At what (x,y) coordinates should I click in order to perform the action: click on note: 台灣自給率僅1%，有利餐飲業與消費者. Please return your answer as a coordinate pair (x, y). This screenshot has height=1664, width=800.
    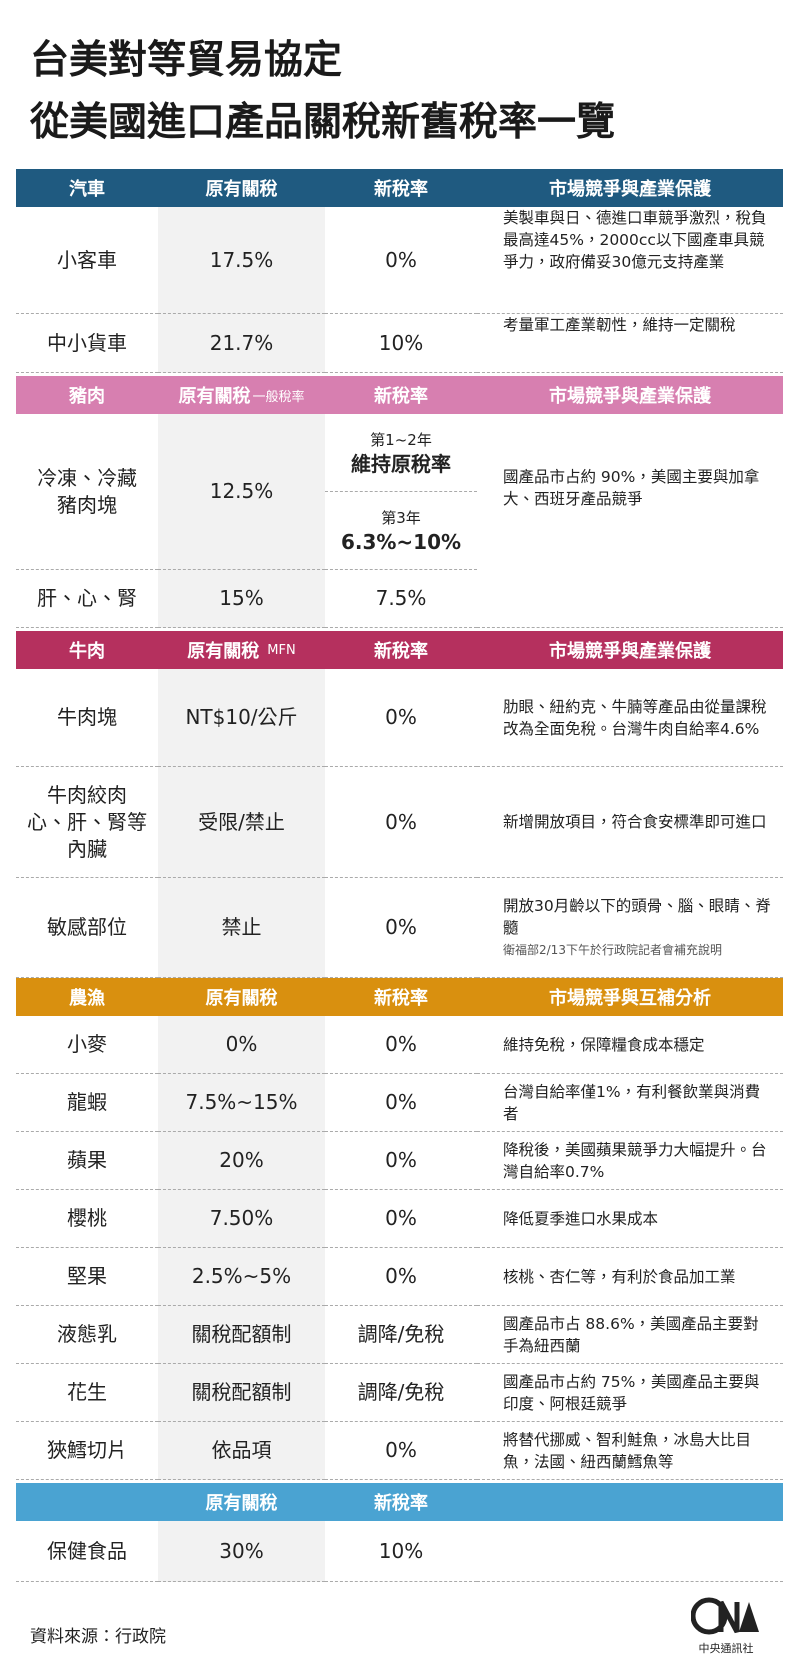
    Looking at the image, I should click on (630, 1103).